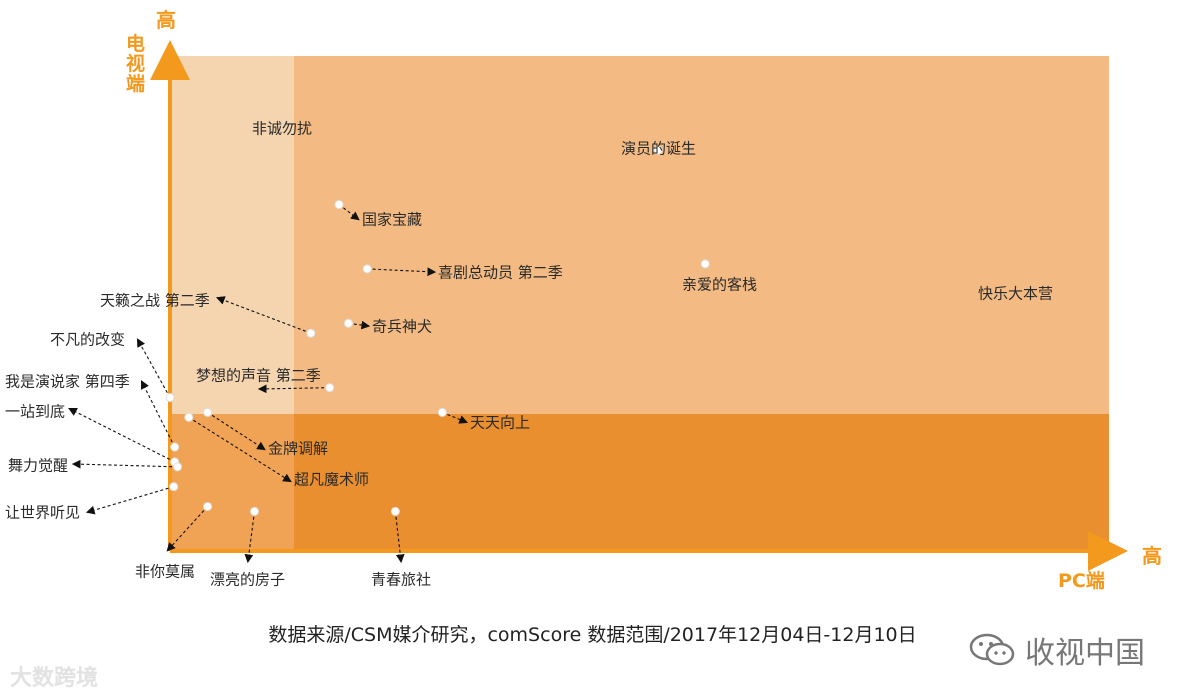 The width and height of the screenshot is (1185, 699). Describe the element at coordinates (1152, 556) in the screenshot. I see `x-axis-high-label: 高` at that location.